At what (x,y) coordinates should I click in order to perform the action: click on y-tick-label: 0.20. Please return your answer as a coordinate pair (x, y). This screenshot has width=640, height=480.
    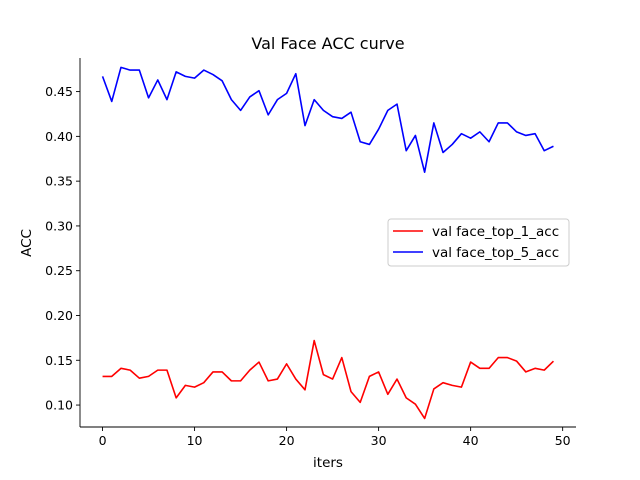
    Looking at the image, I should click on (59, 315).